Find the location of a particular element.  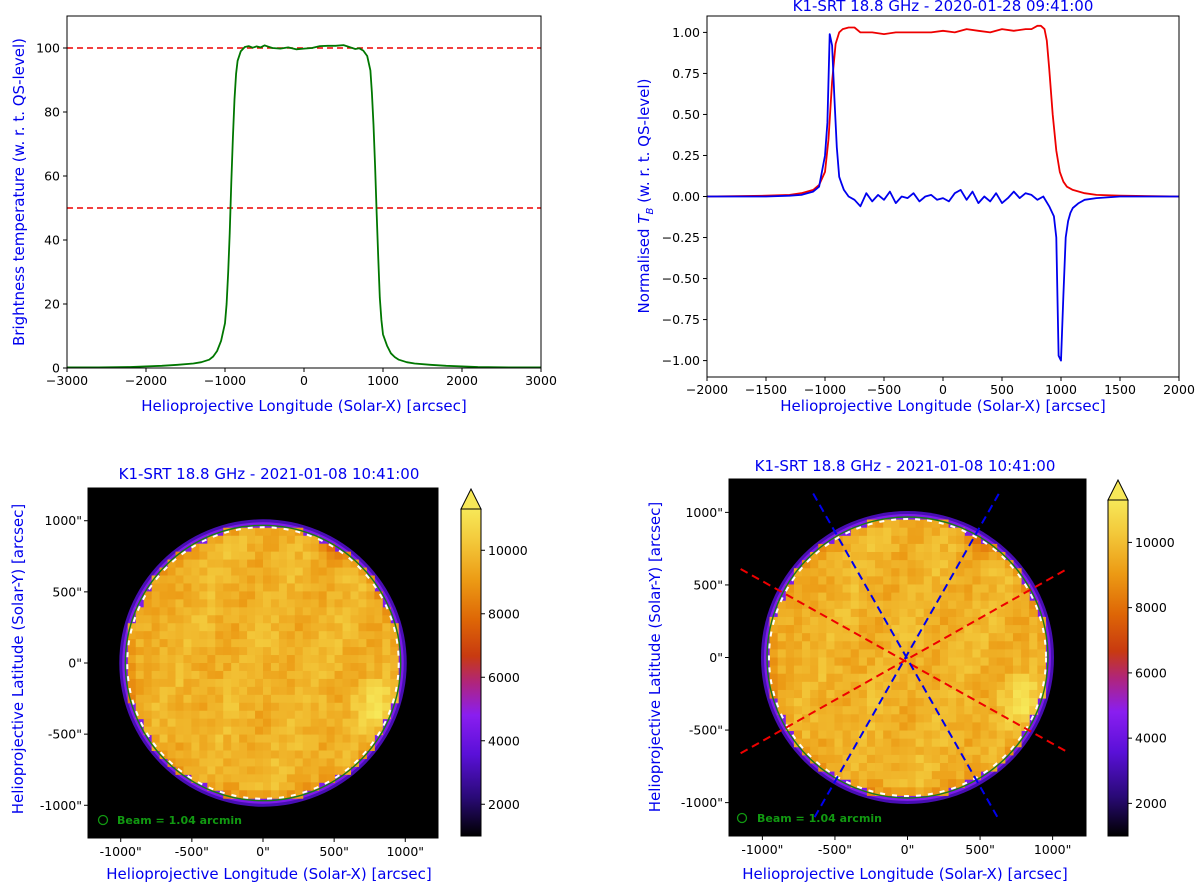

y-tick-label: 1000" is located at coordinates (704, 512).